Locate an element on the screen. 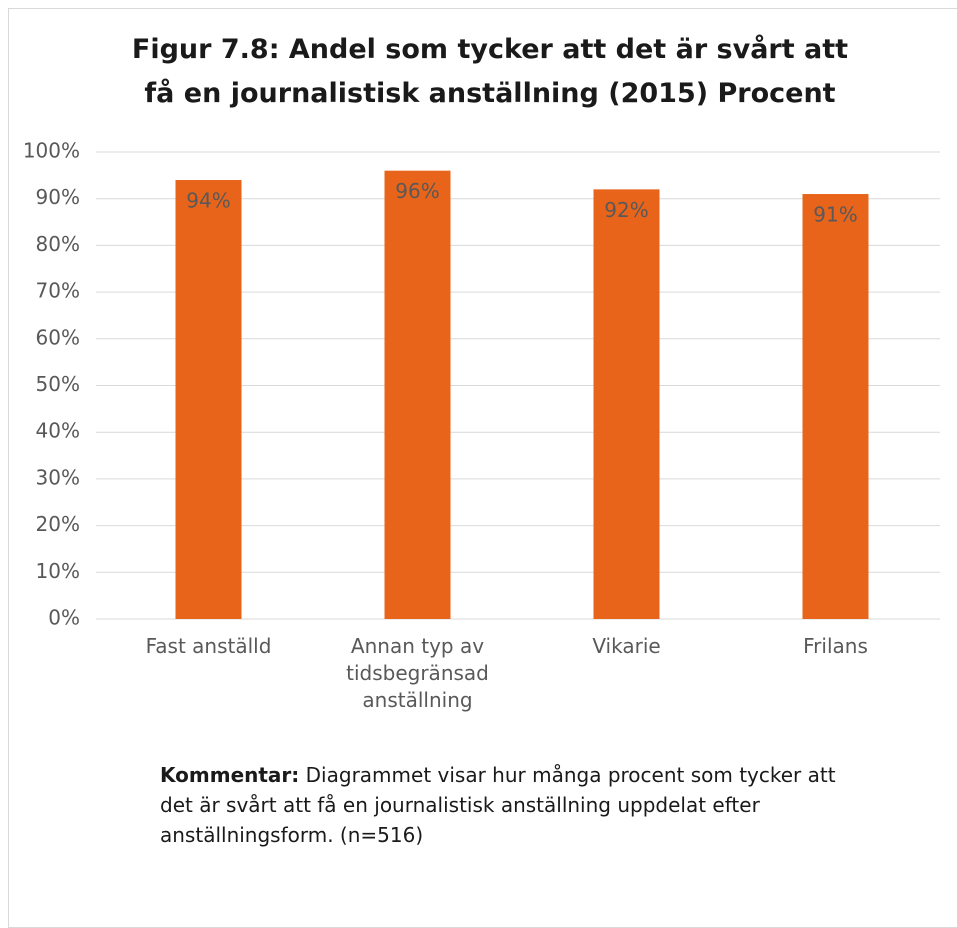 This screenshot has width=957, height=928. x-tick-label: Vikarie is located at coordinates (626, 646).